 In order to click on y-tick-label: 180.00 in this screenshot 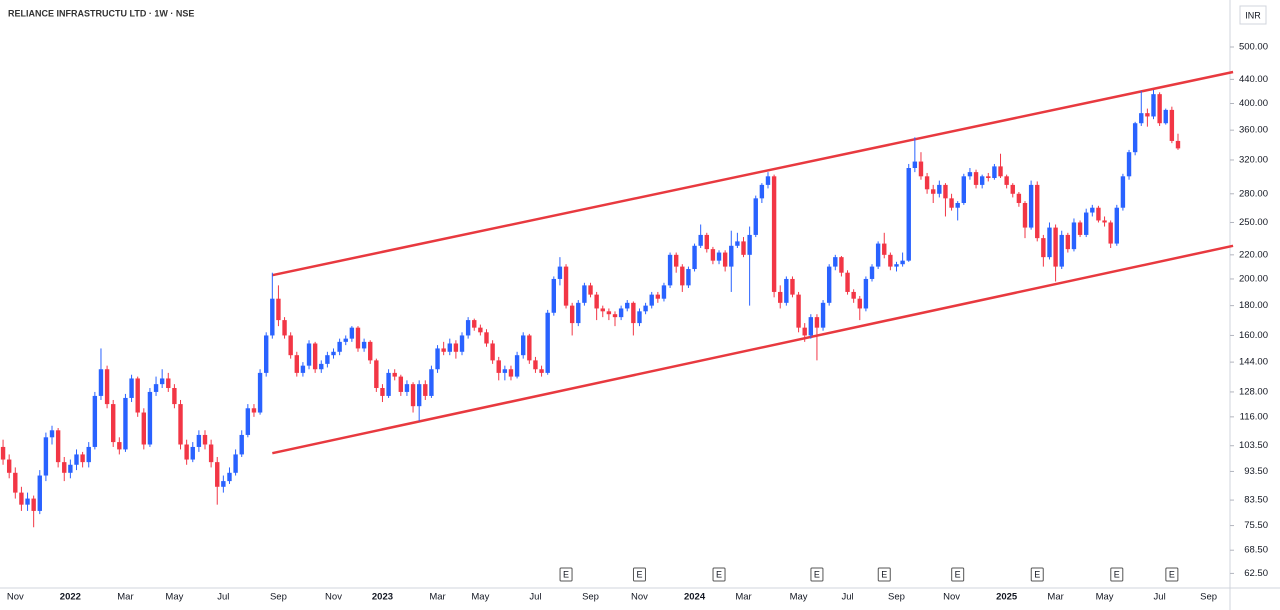, I will do `click(1253, 305)`.